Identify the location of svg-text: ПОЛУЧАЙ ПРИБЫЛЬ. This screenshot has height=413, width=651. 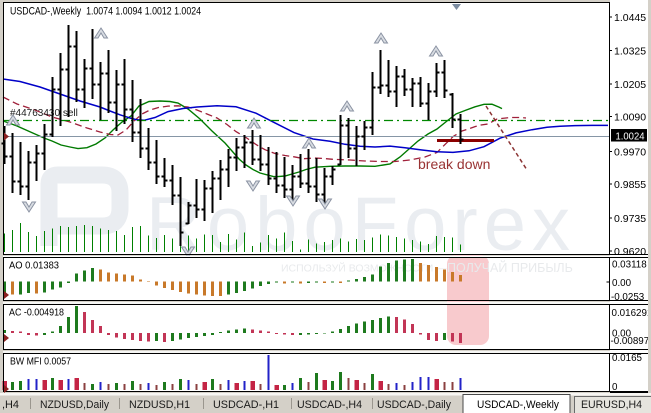
(510, 267).